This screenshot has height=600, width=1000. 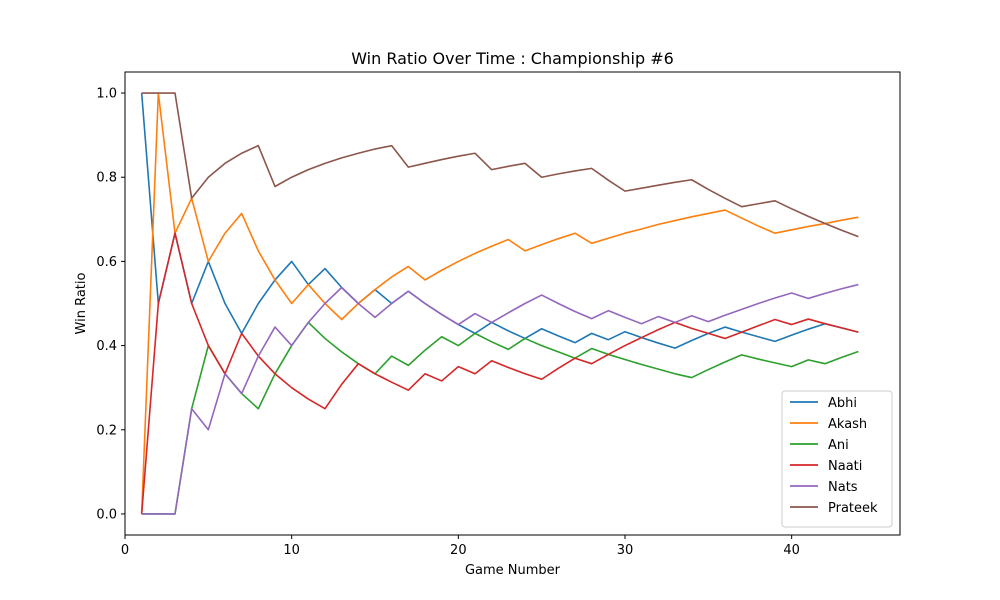 What do you see at coordinates (81, 303) in the screenshot?
I see `y-axis-label: Win Ratio` at bounding box center [81, 303].